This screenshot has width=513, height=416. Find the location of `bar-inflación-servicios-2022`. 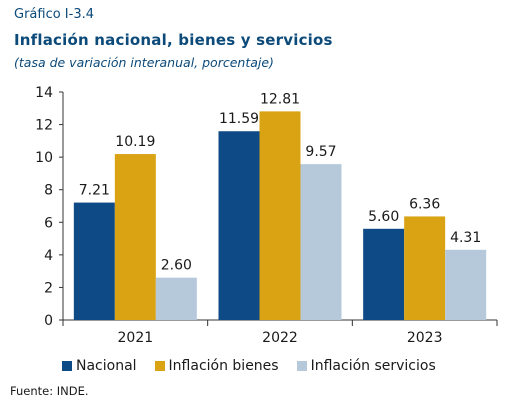

bar-inflación-servicios-2022 is located at coordinates (321, 242).